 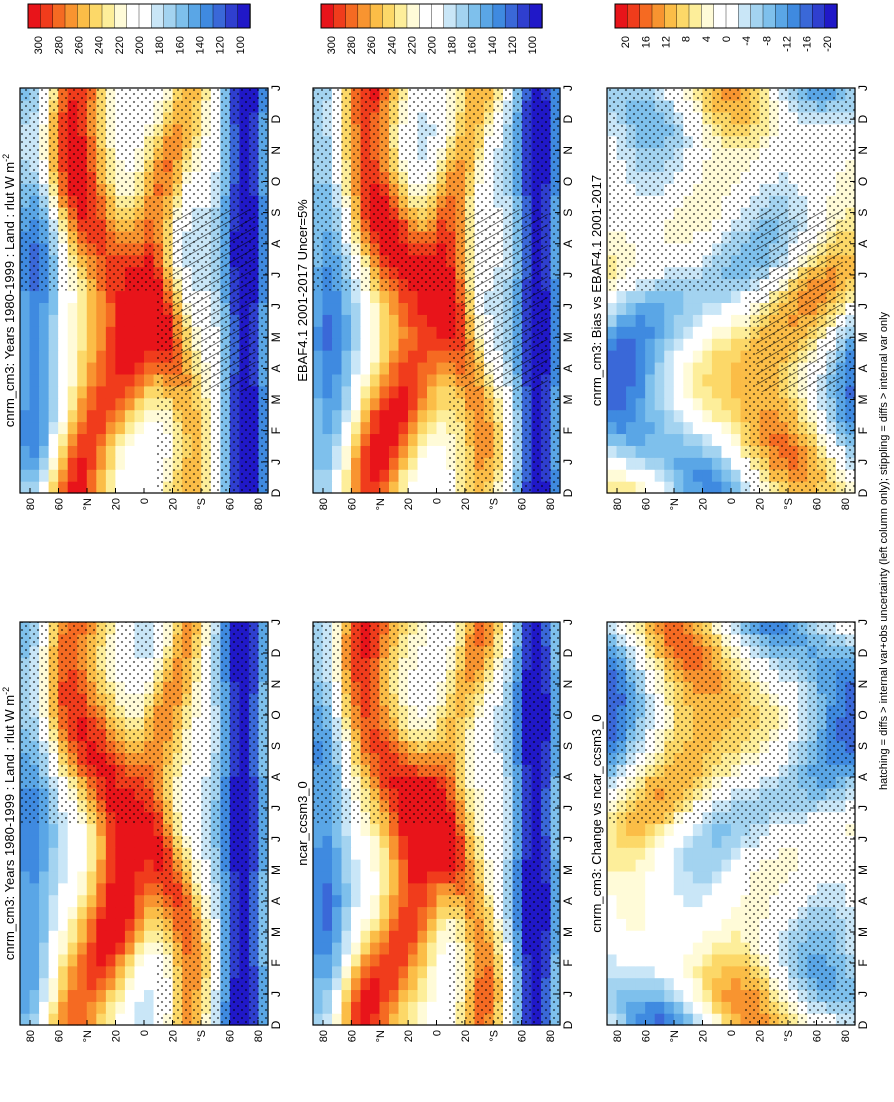 I want to click on month-tick-label: N, so click(x=568, y=150).